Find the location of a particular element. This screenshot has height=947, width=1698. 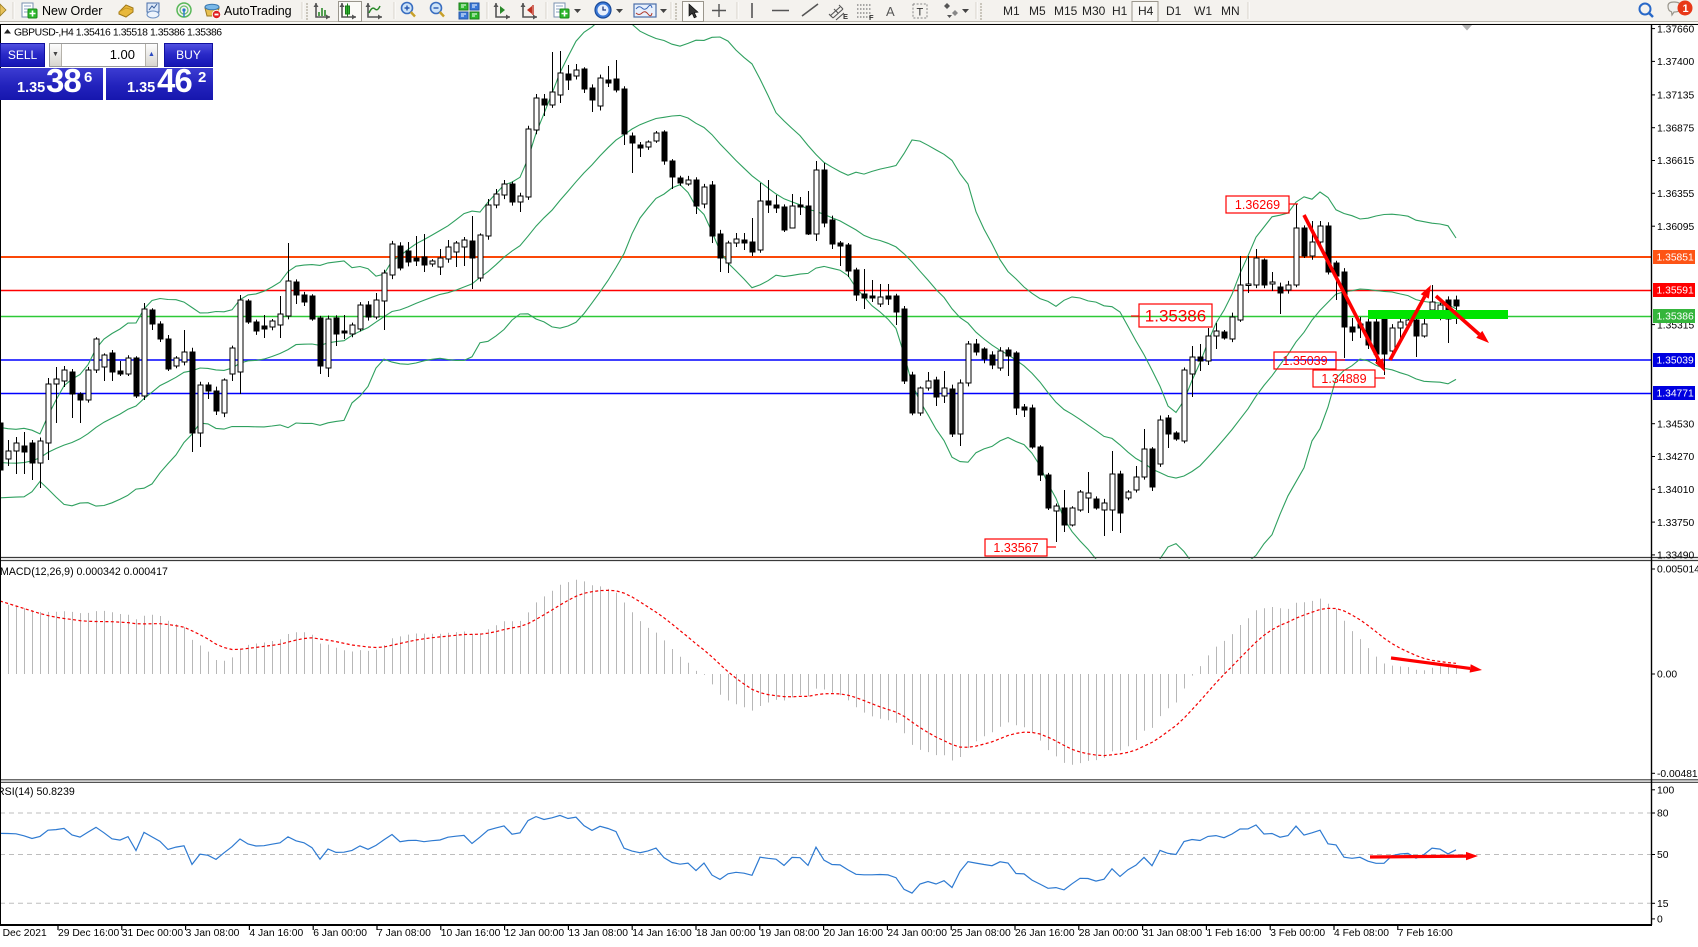

svg-text: 1.35315 is located at coordinates (1675, 325).